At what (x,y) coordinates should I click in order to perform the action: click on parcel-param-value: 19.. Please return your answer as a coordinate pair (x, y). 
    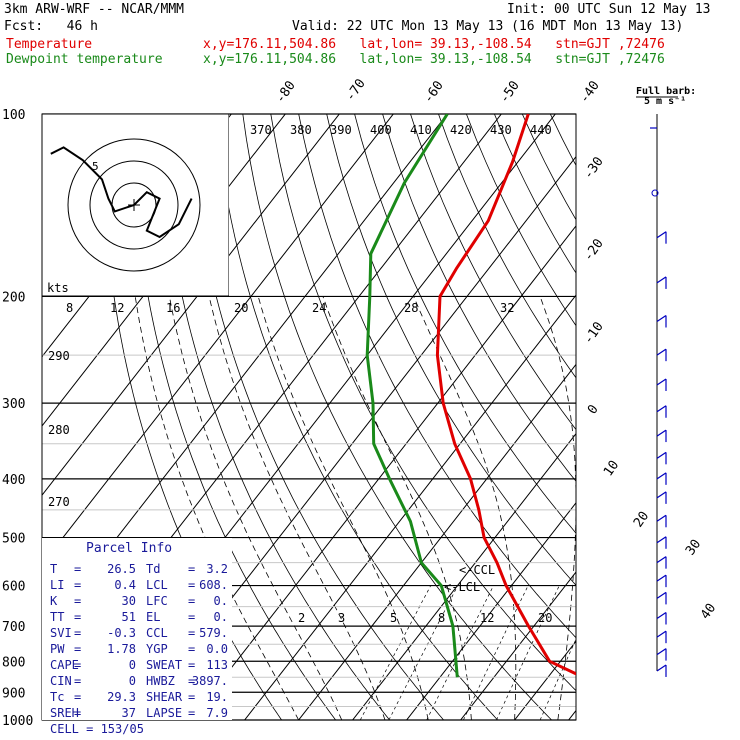
    Looking at the image, I should click on (217, 697).